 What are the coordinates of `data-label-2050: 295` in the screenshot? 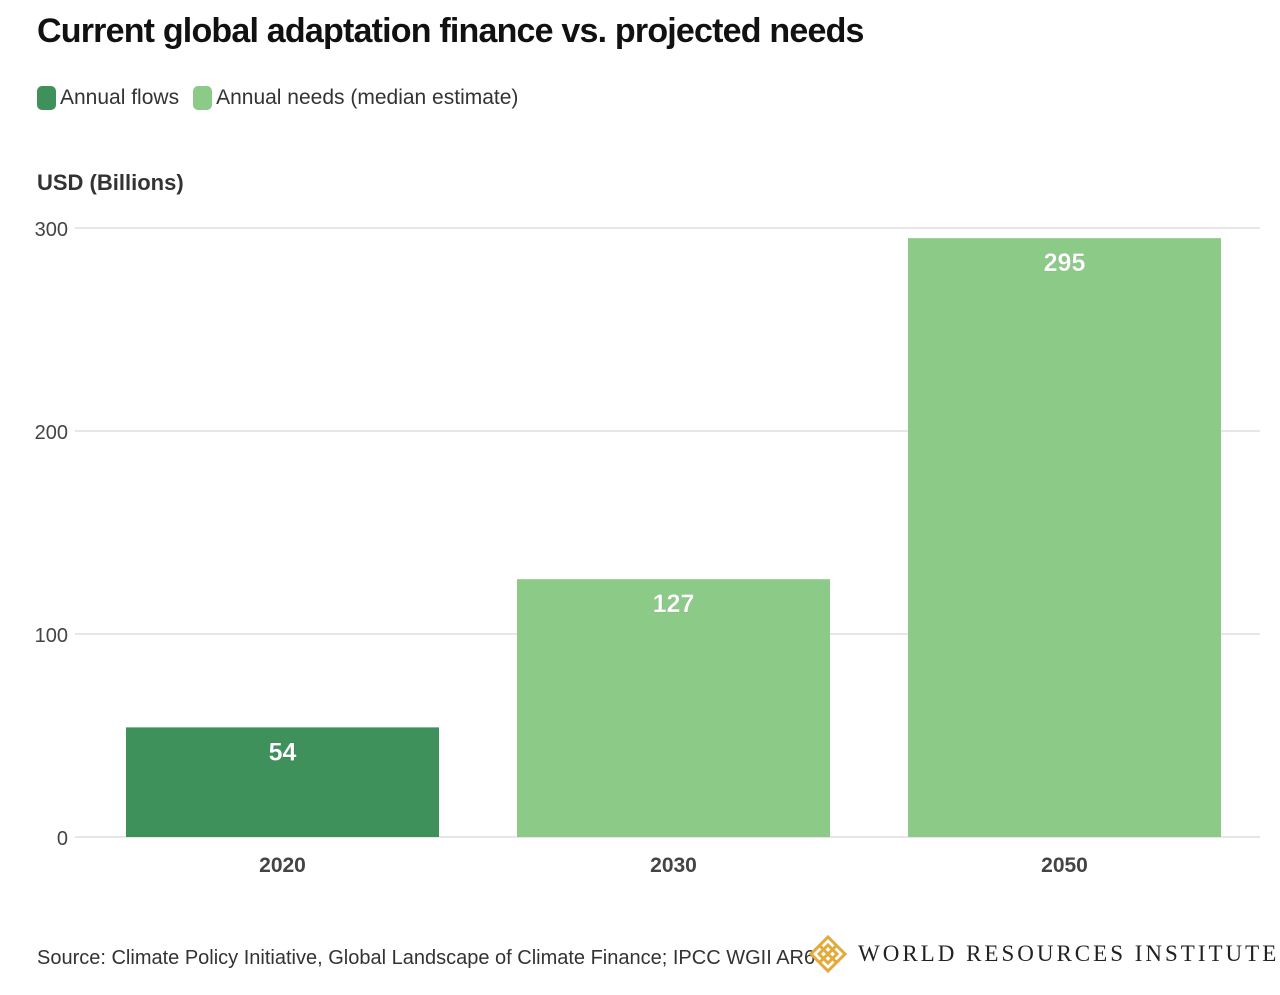 It's located at (1065, 263).